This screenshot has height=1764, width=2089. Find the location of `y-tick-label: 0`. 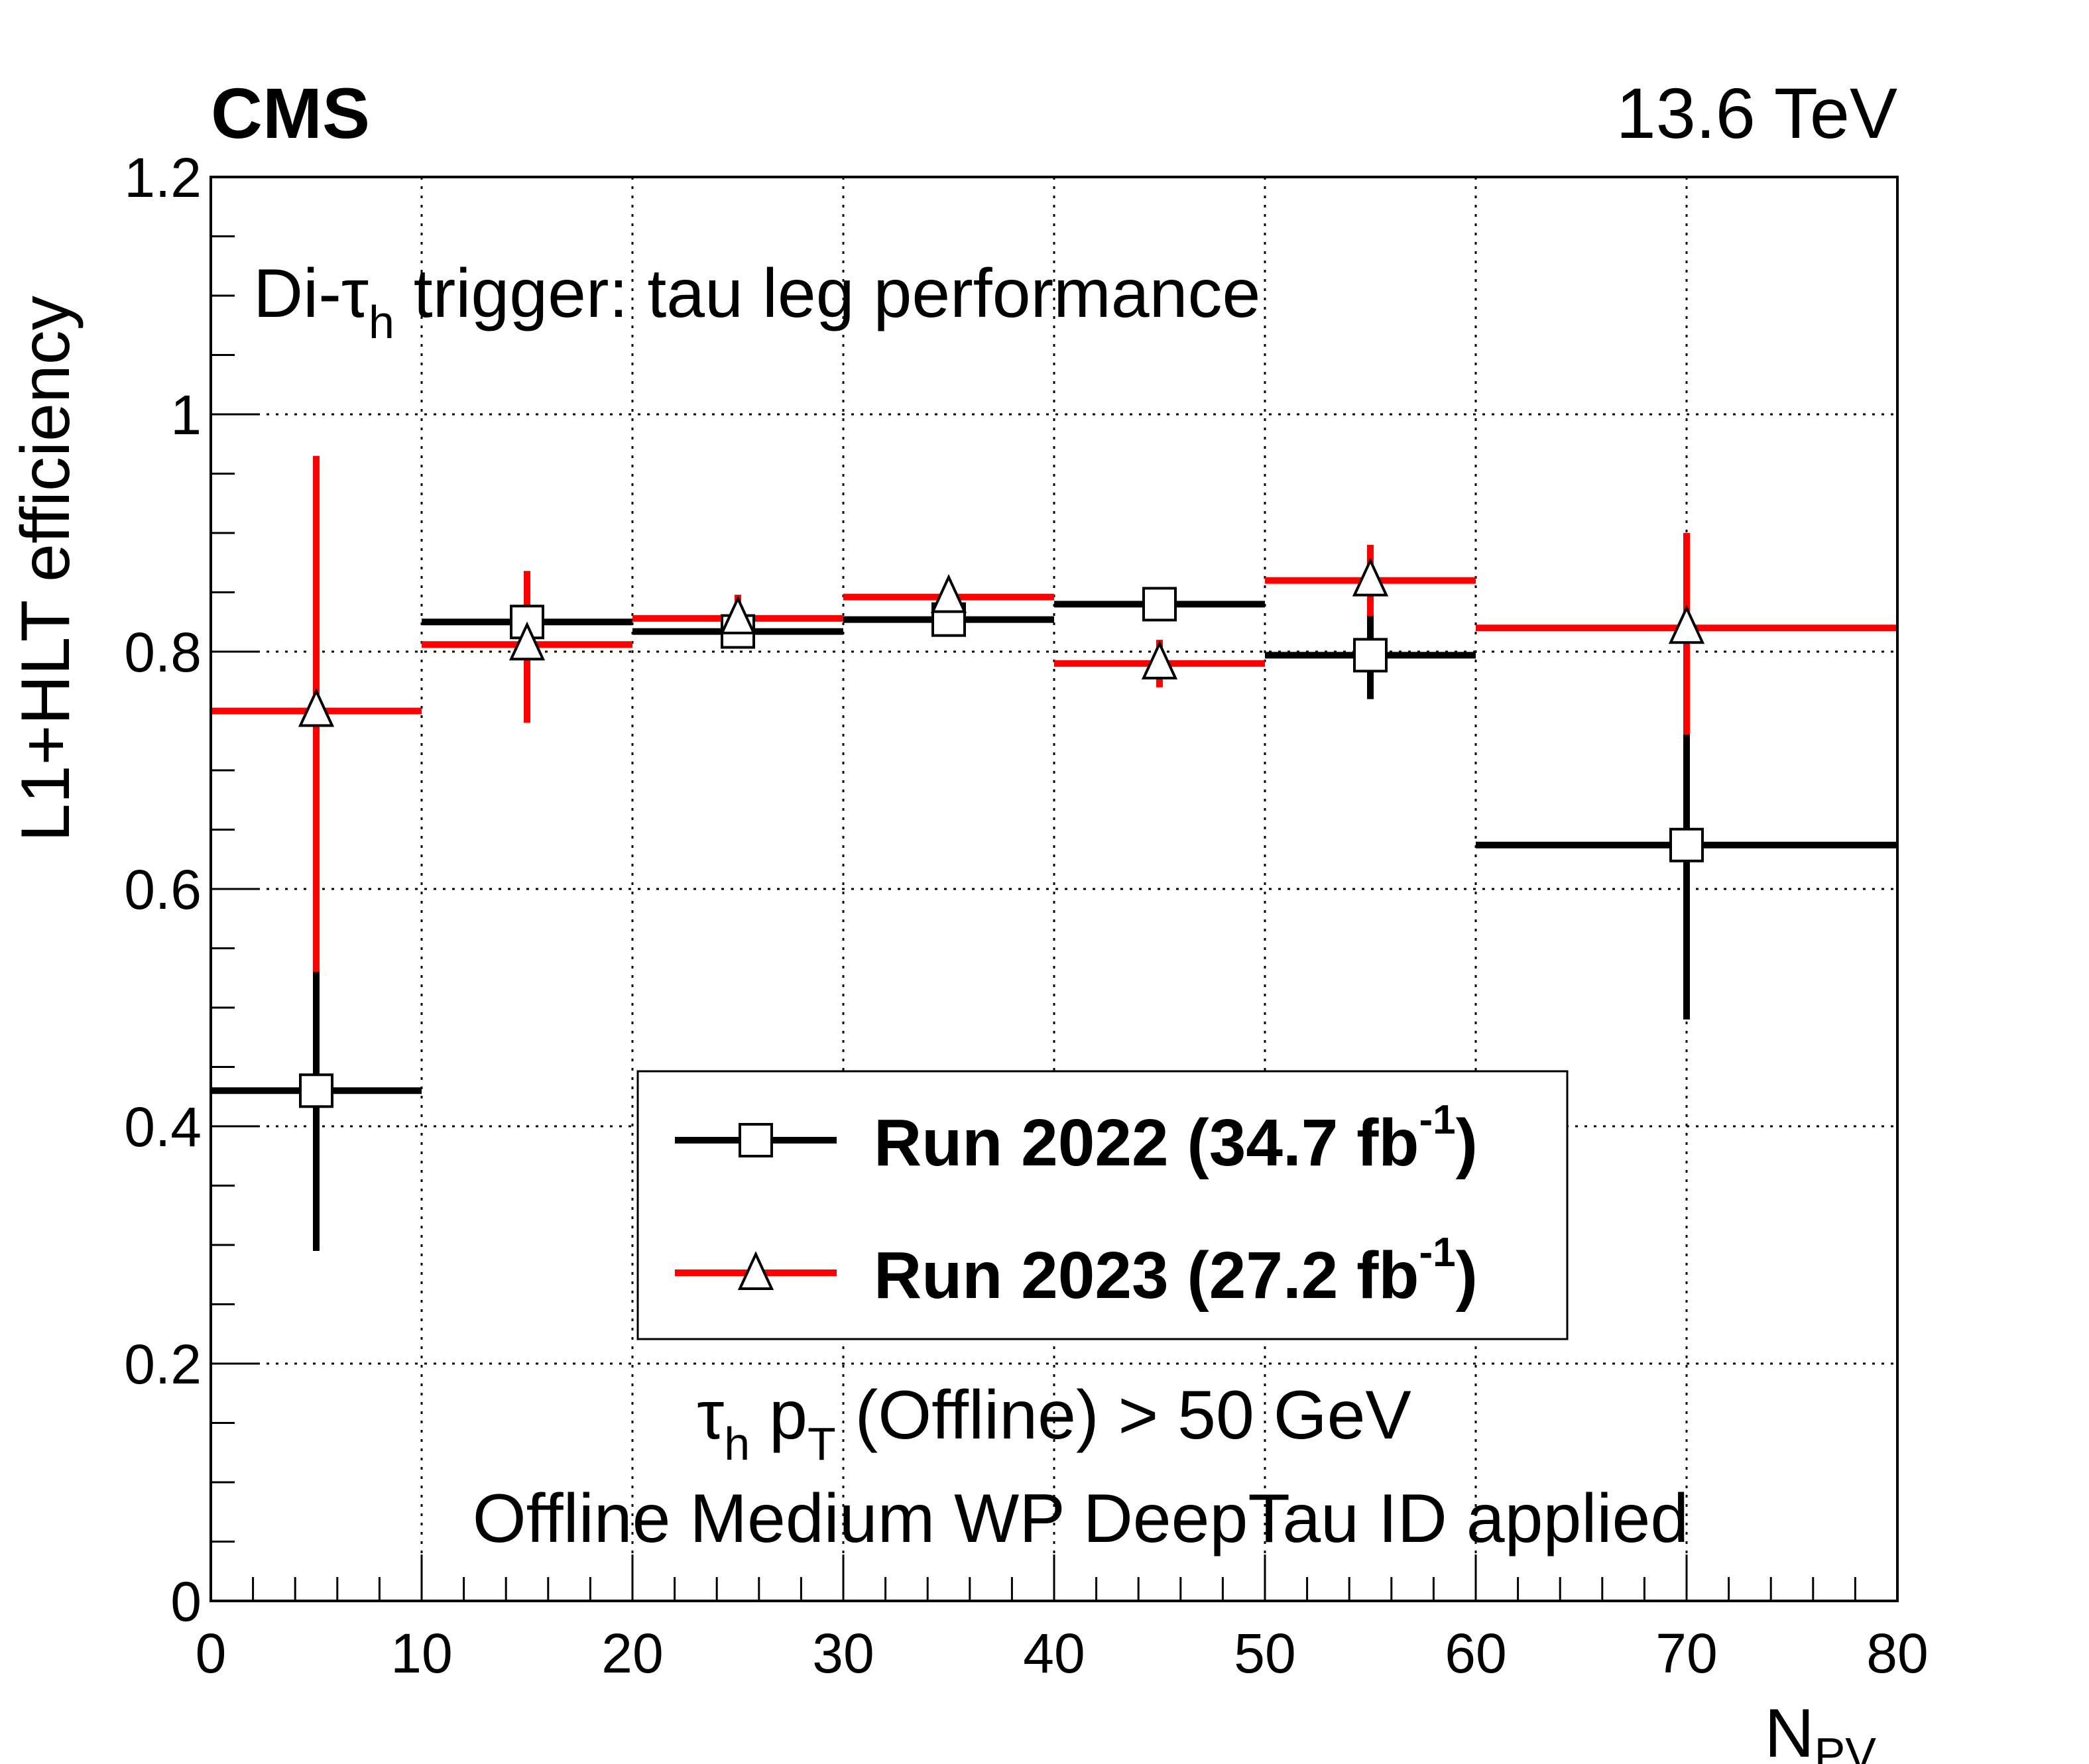

y-tick-label: 0 is located at coordinates (186, 1601).